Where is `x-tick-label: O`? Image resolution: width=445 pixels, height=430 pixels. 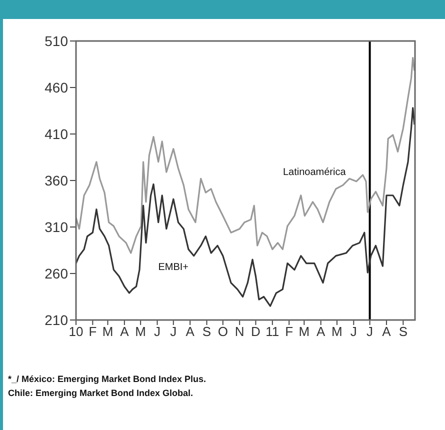
x-tick-label: O is located at coordinates (223, 332).